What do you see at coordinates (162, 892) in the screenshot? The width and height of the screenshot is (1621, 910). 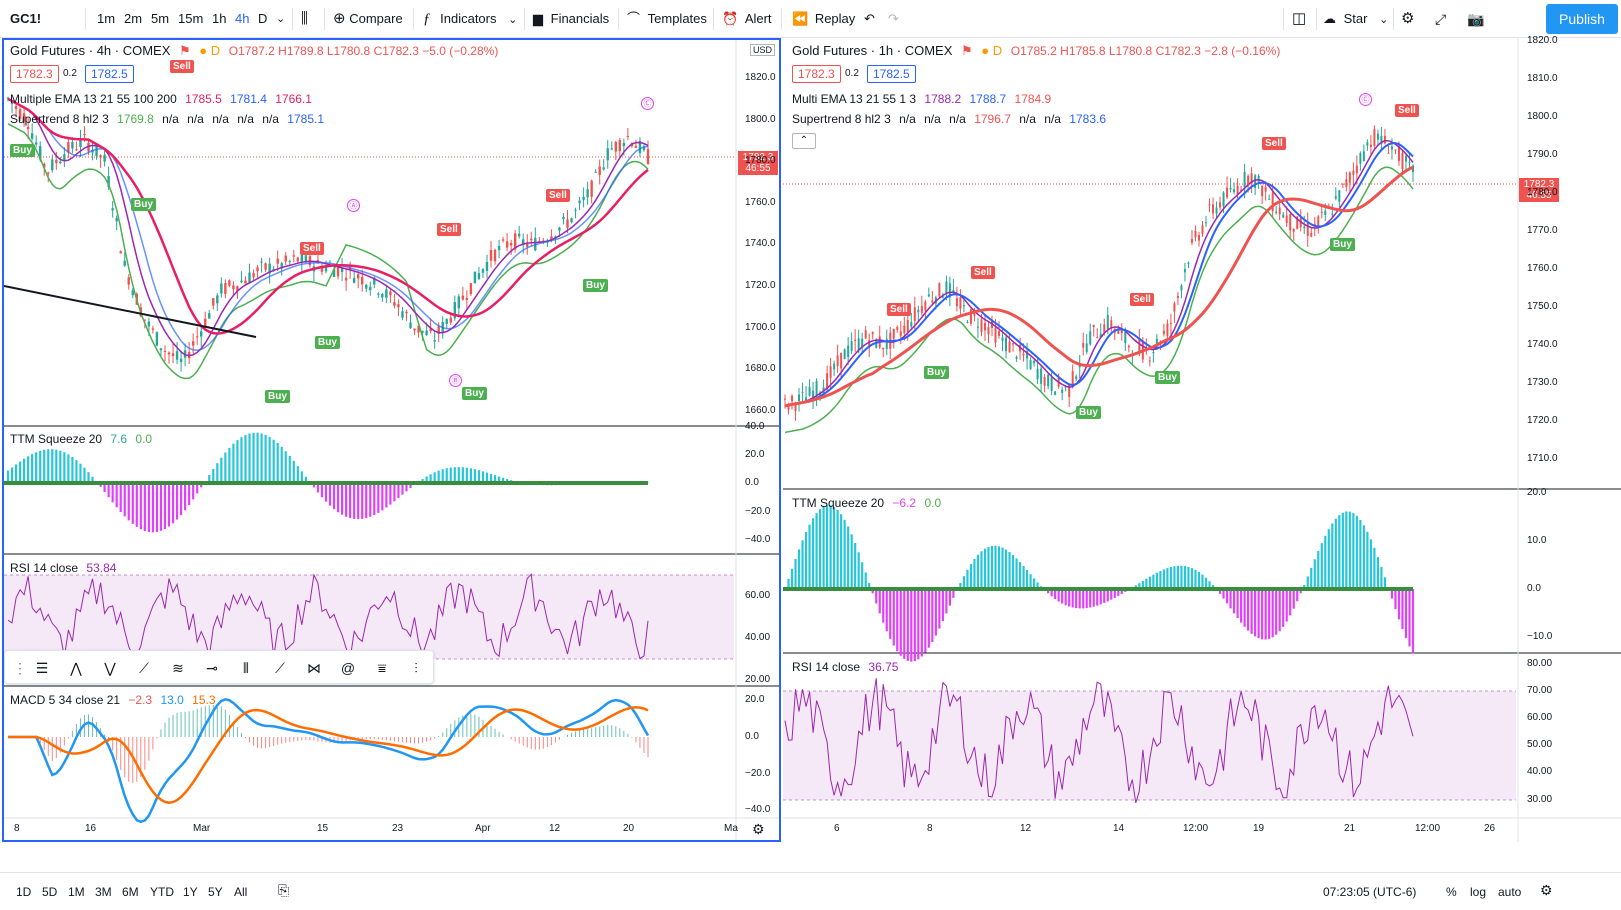 I see `range-YTD: YTD` at bounding box center [162, 892].